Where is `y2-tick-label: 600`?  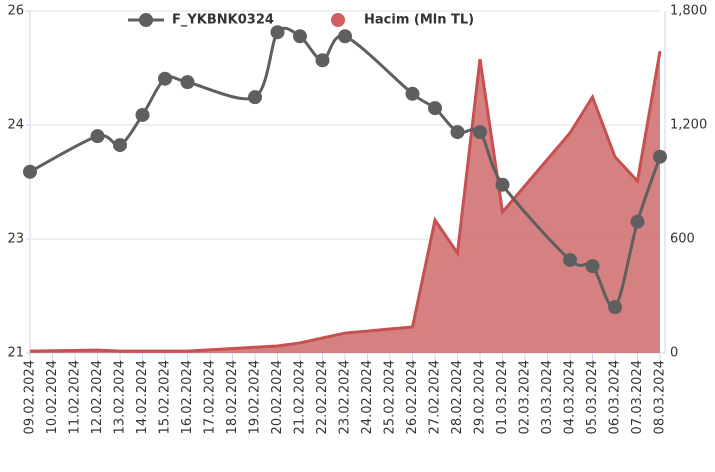 y2-tick-label: 600 is located at coordinates (682, 239).